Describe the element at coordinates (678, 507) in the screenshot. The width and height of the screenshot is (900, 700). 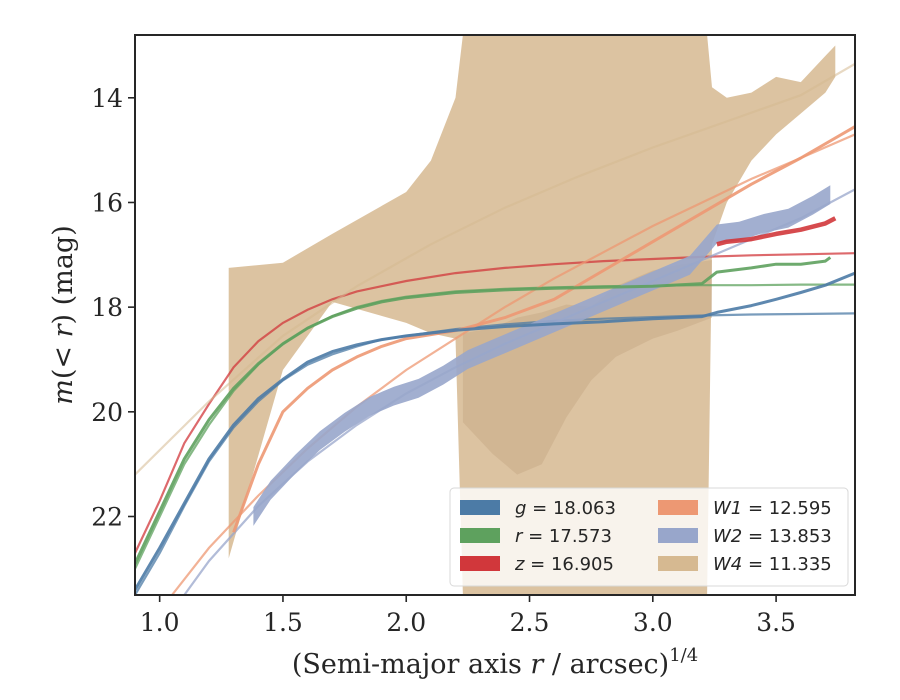
I see `legend-swatch-w1` at that location.